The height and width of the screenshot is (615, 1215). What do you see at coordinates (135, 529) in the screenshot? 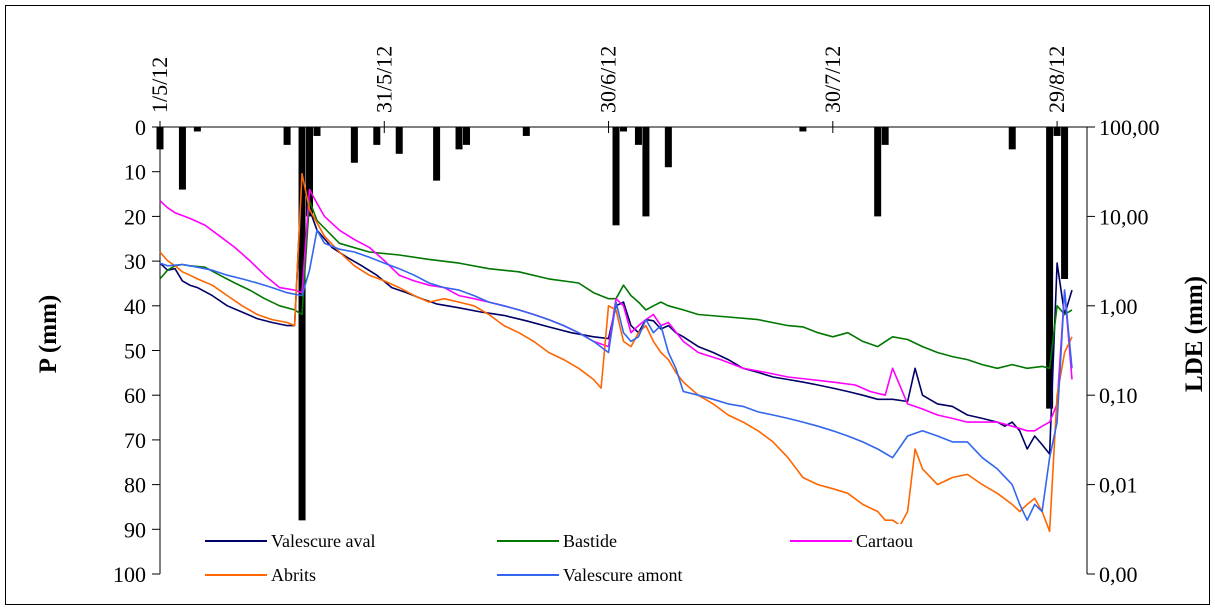
I see `left-tick-label: 90` at bounding box center [135, 529].